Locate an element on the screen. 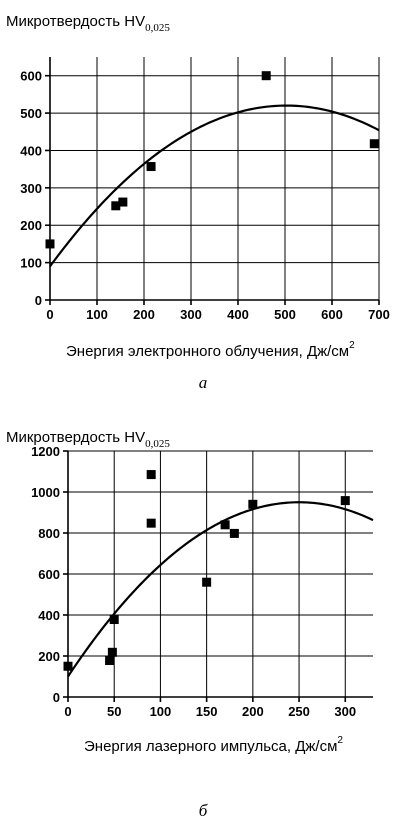  x-tick-label: 150 is located at coordinates (207, 711).